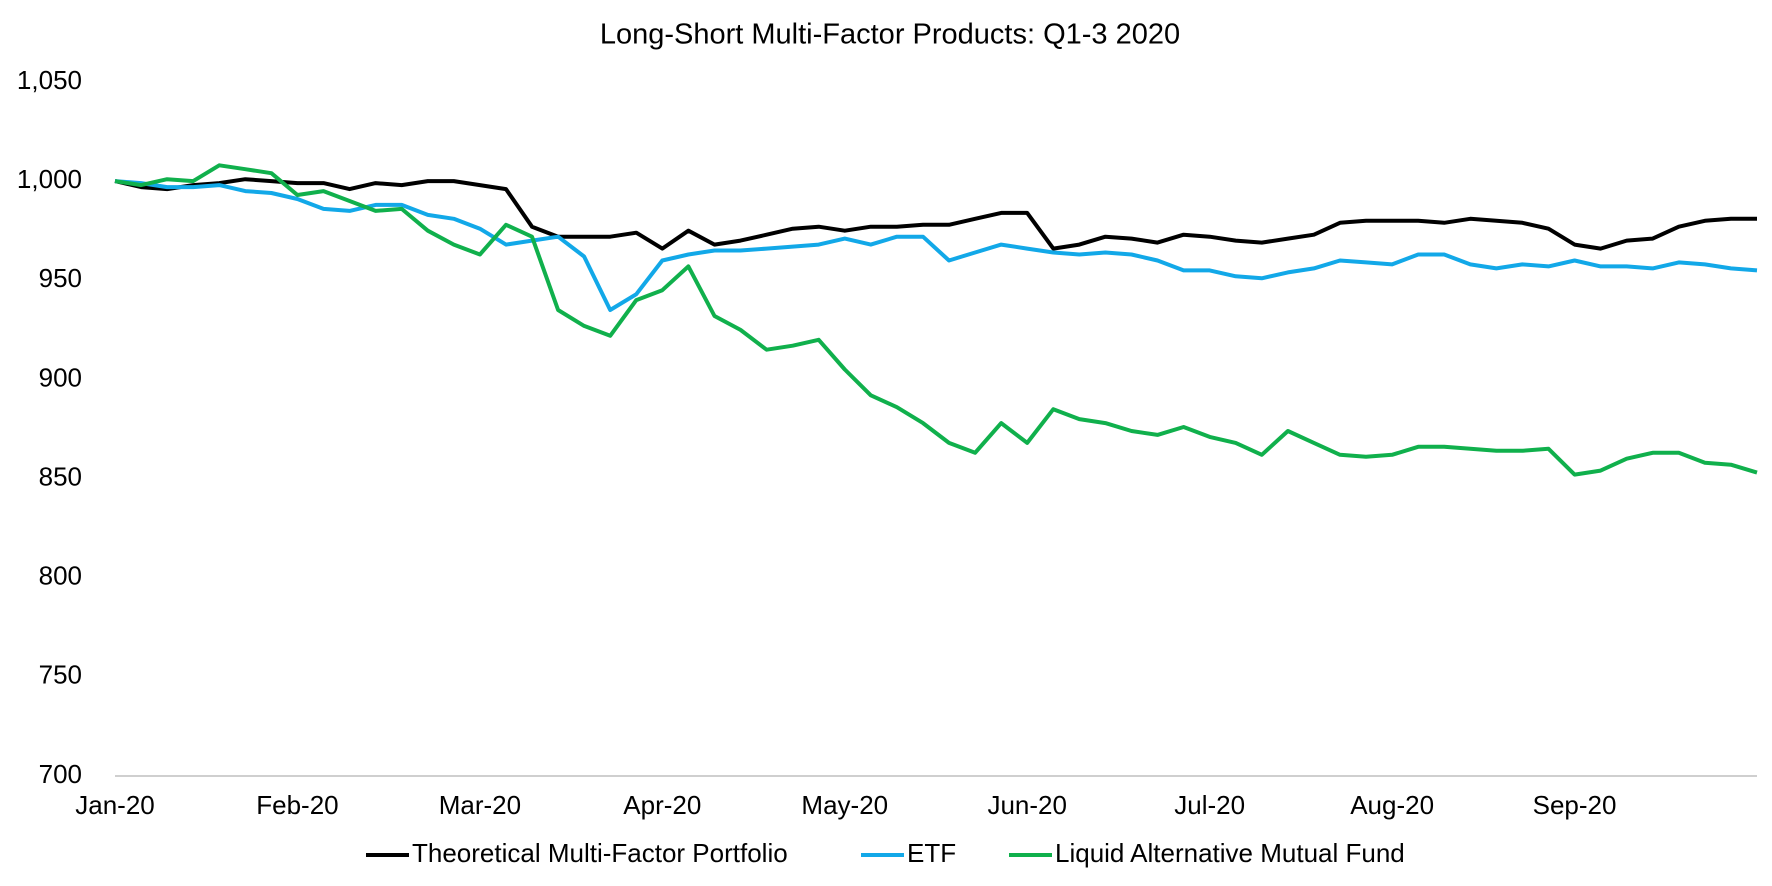 The width and height of the screenshot is (1772, 886). Describe the element at coordinates (60, 576) in the screenshot. I see `y-tick-label: 800` at that location.